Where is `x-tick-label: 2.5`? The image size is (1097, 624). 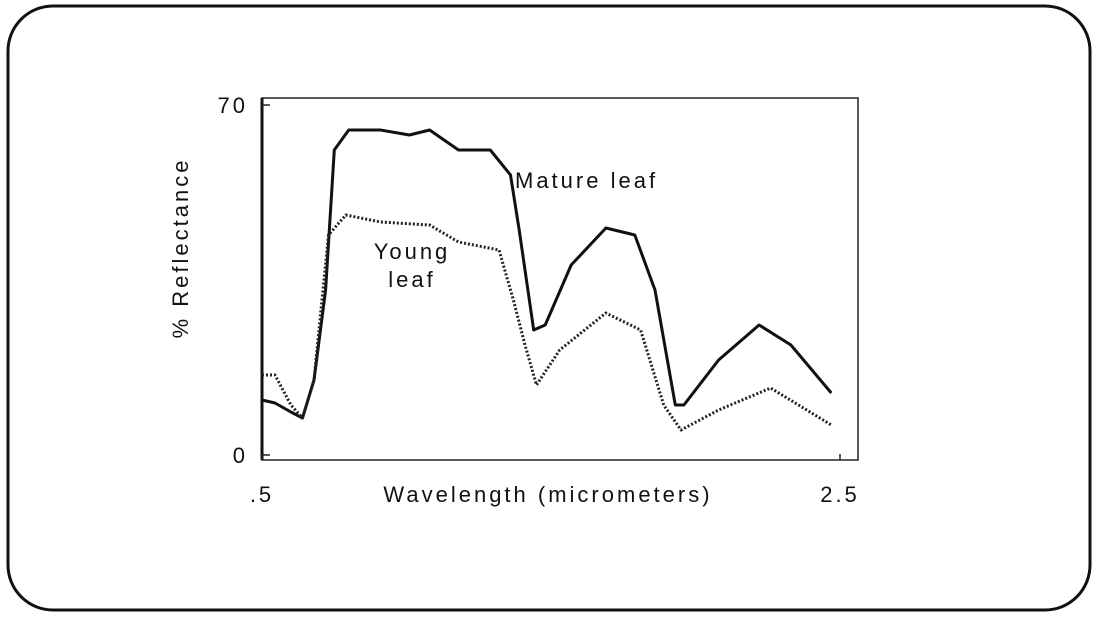
x-tick-label: 2.5 is located at coordinates (840, 494).